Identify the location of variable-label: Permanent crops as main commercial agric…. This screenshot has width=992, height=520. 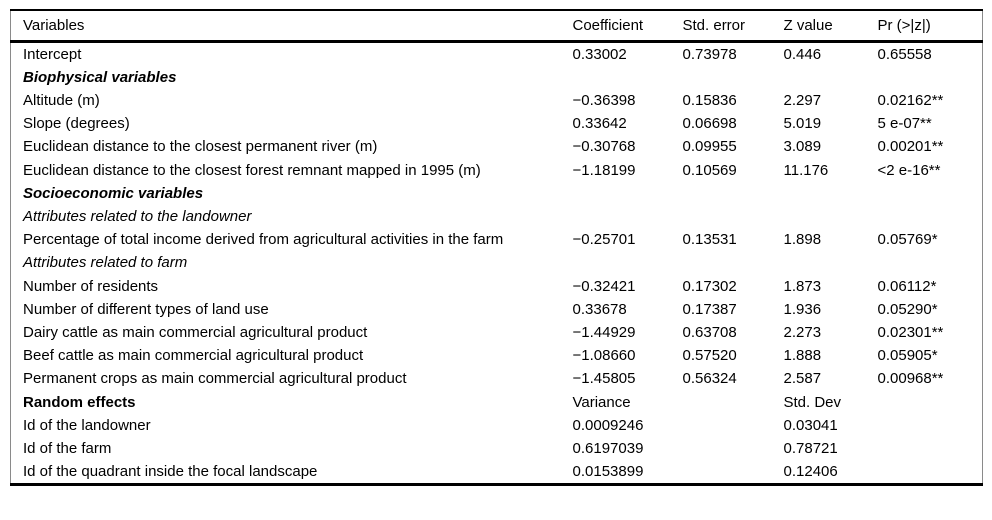
(215, 379).